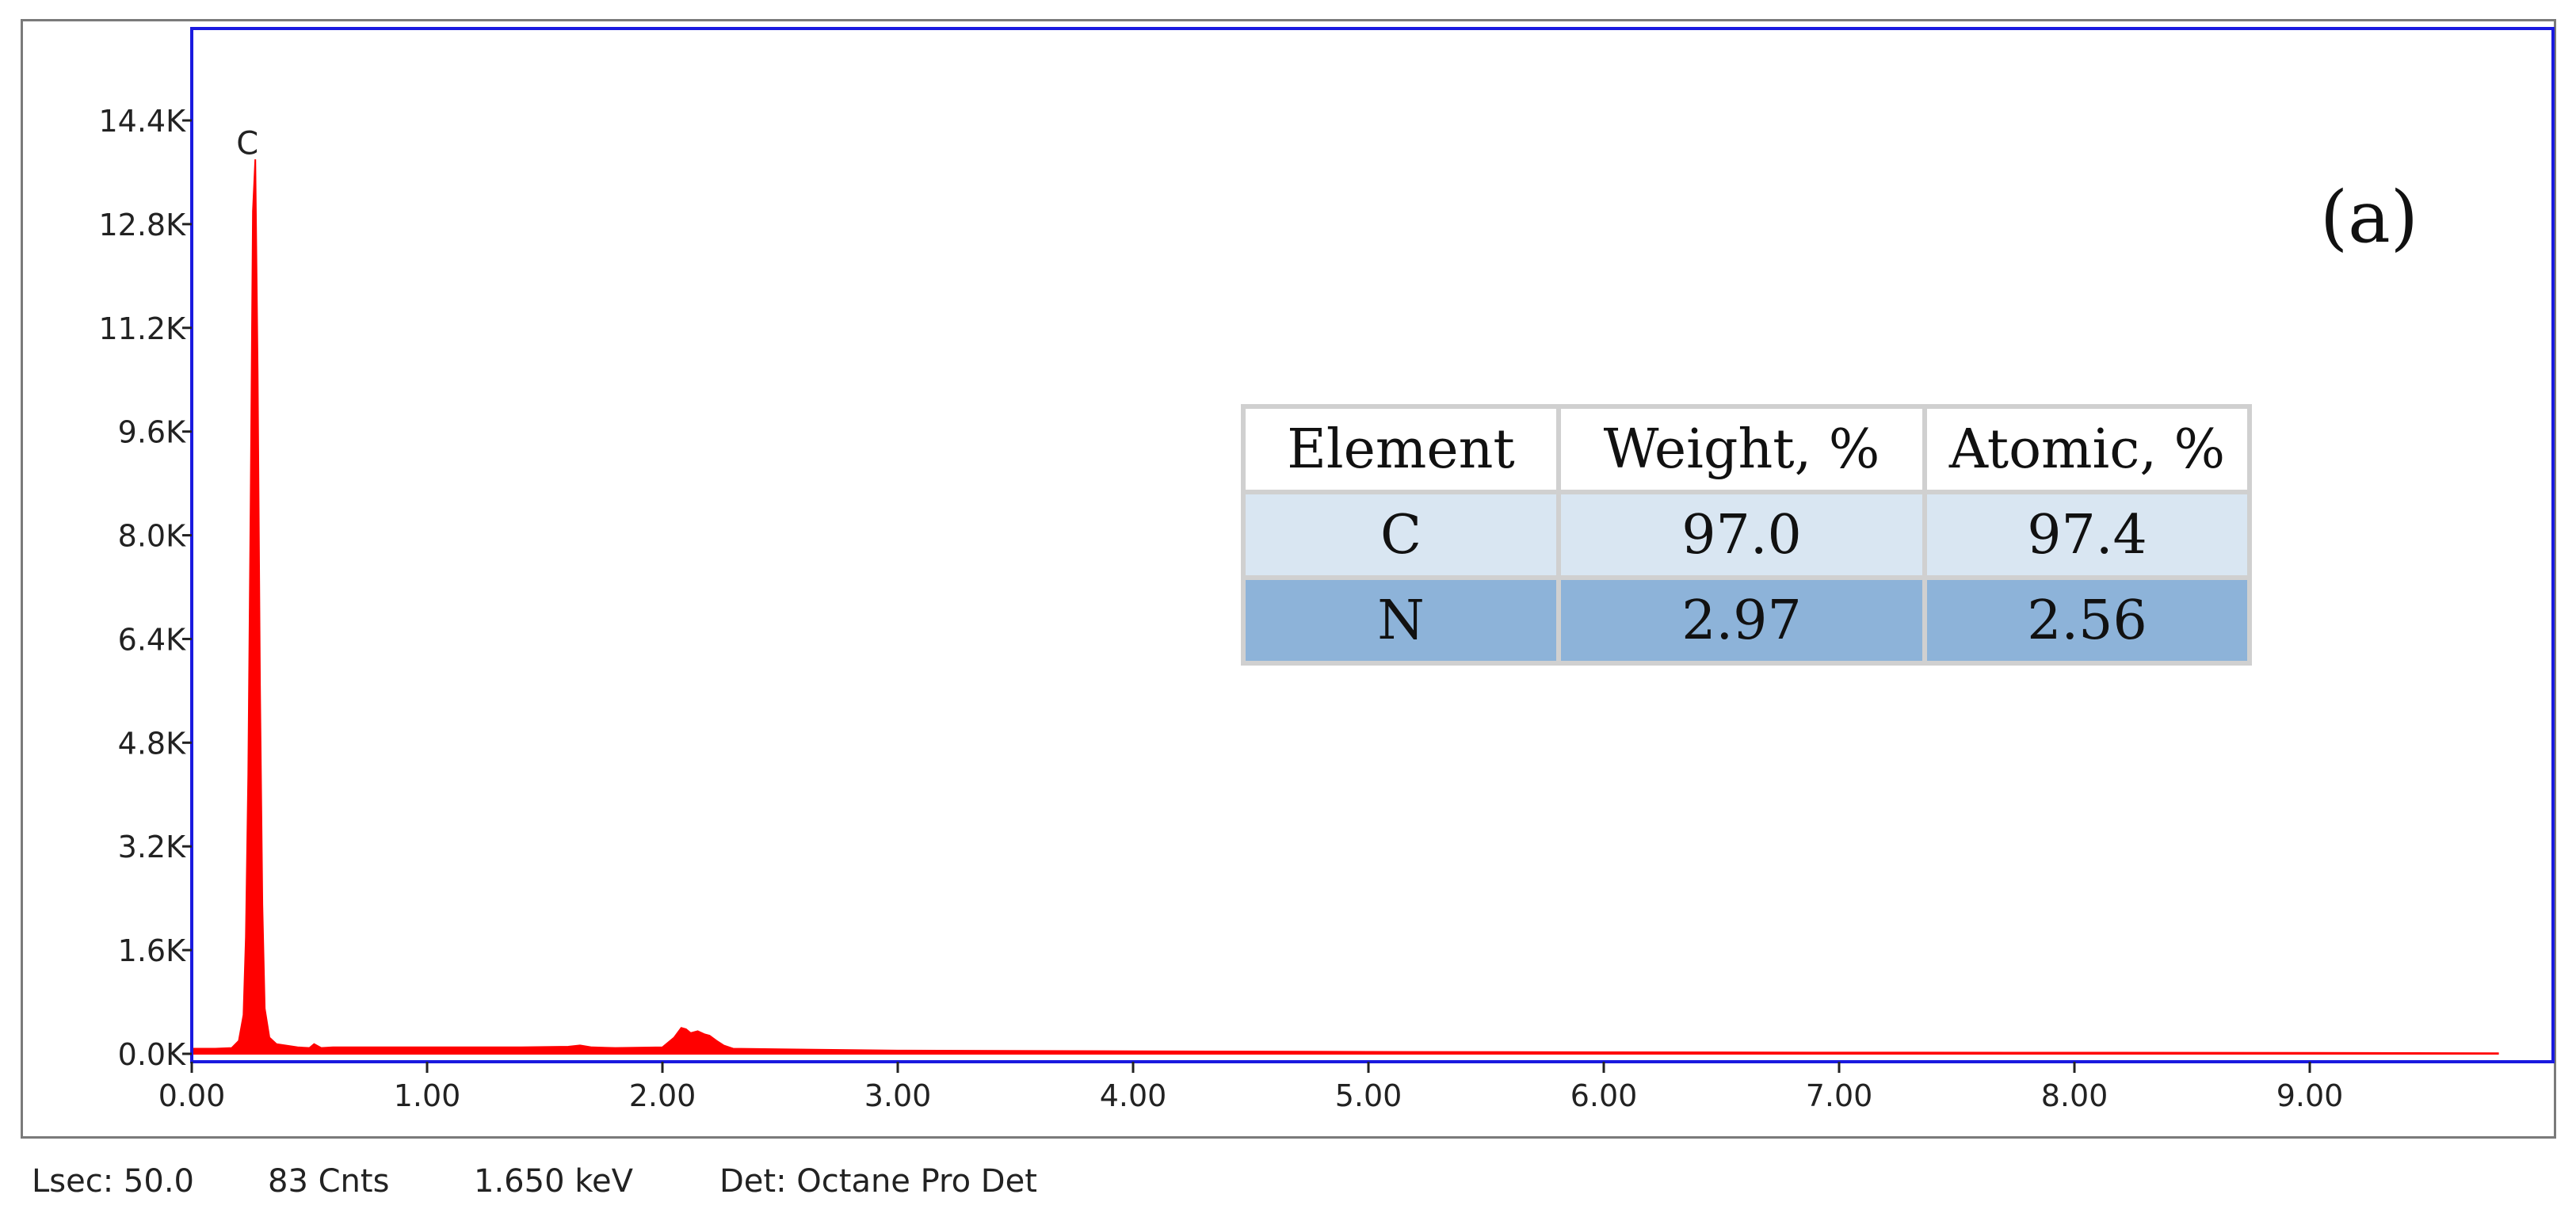 Image resolution: width=2576 pixels, height=1221 pixels. Describe the element at coordinates (152, 432) in the screenshot. I see `y-tick-label: 9.6K` at that location.